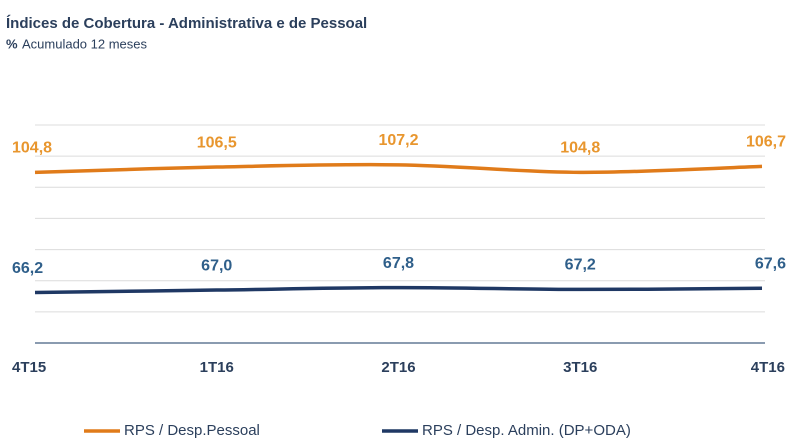  Describe the element at coordinates (580, 265) in the screenshot. I see `data-label: 67,2` at that location.